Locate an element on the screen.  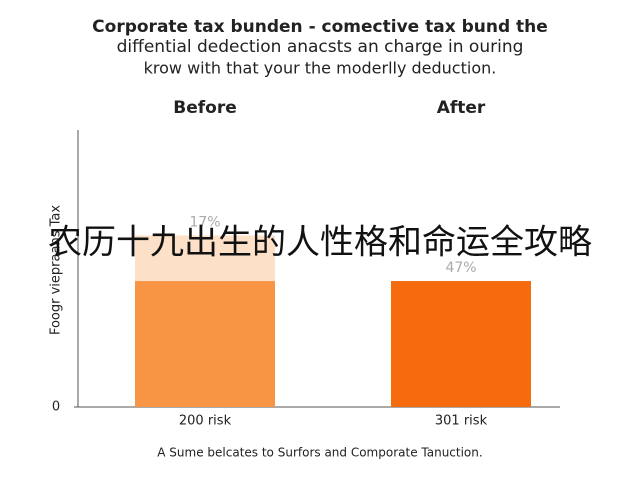
data-label: 17% is located at coordinates (204, 222).